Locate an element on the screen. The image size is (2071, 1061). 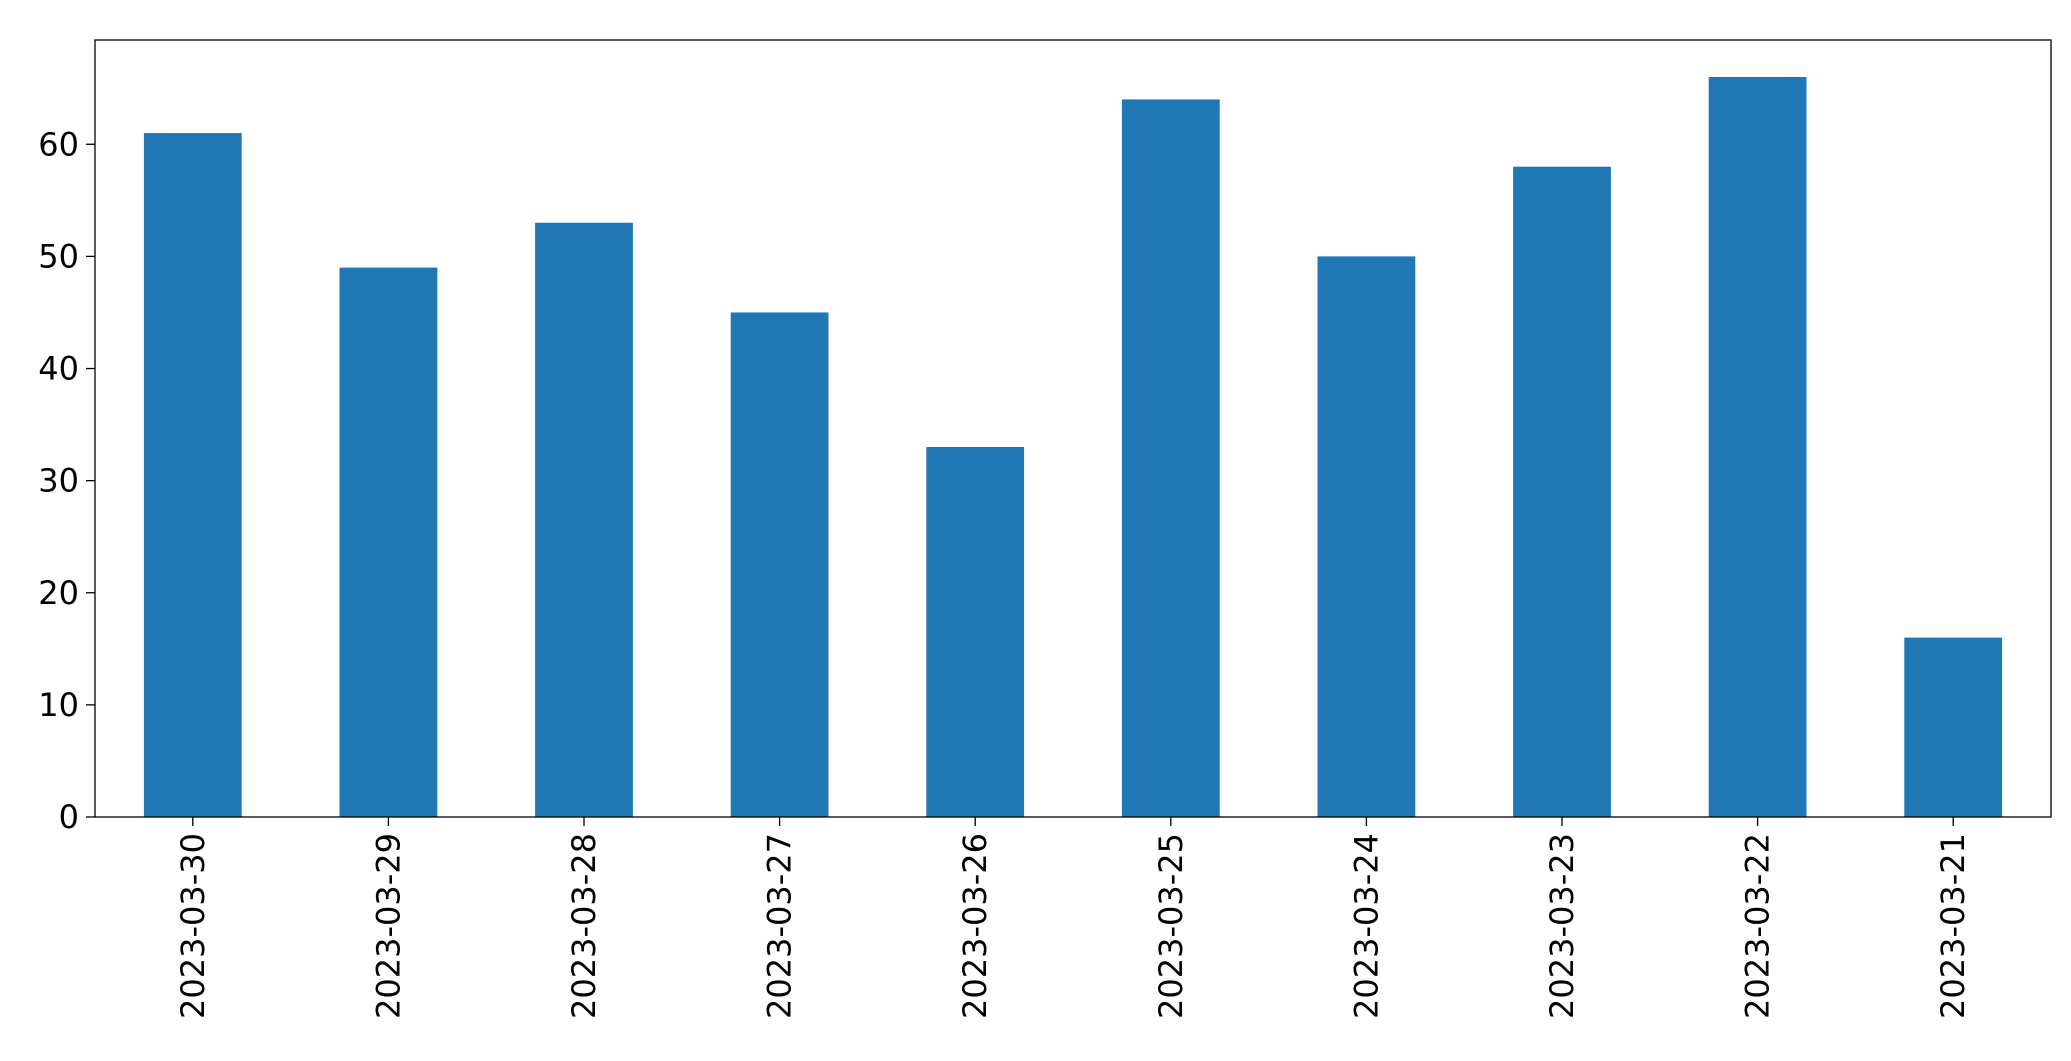
x-tick-label: 2023-03-29 is located at coordinates (388, 926).